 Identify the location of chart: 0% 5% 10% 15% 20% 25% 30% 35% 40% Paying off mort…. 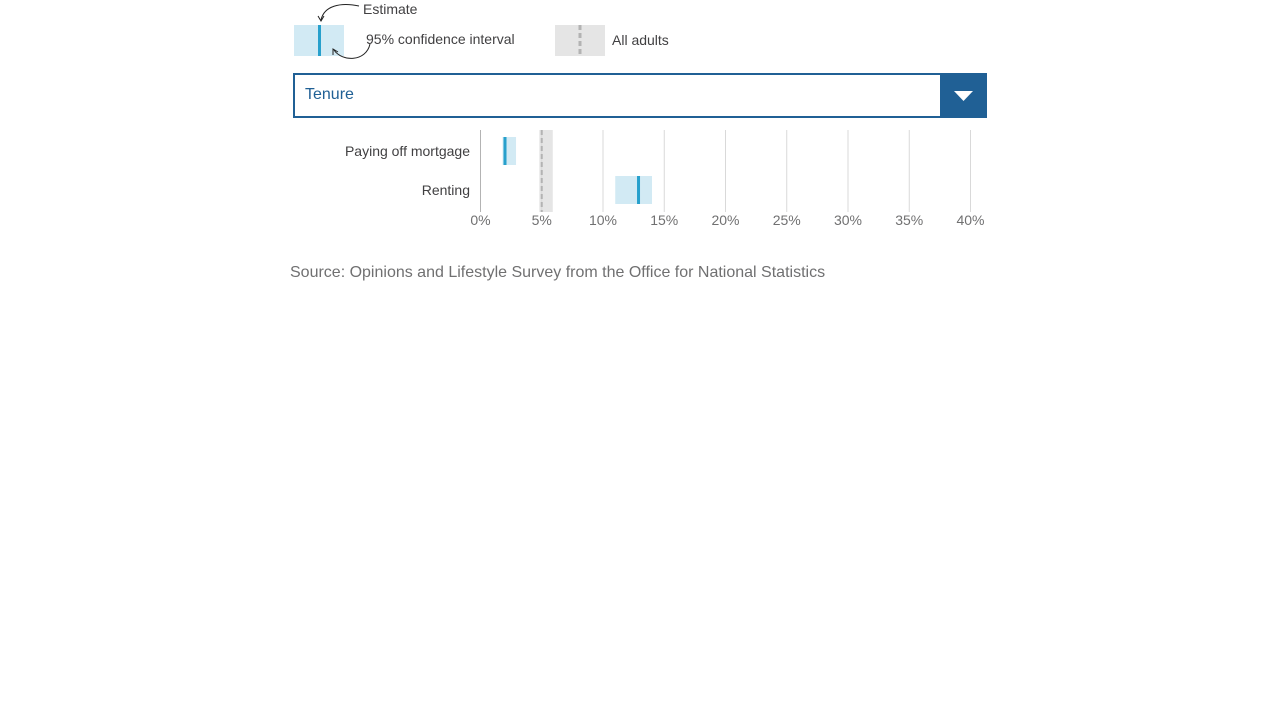
(640, 181).